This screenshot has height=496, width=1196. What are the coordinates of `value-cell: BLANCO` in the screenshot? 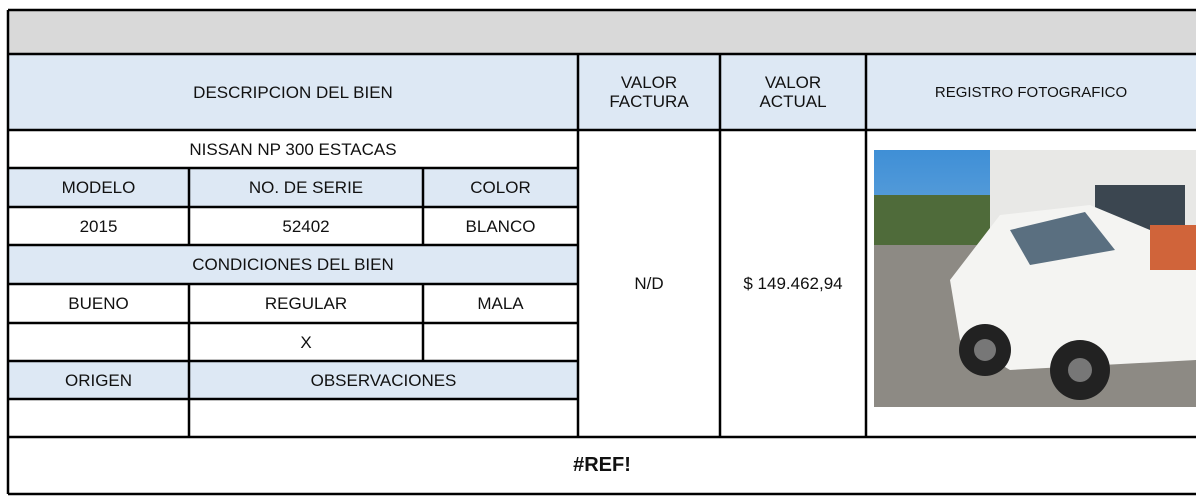 It's located at (500, 226).